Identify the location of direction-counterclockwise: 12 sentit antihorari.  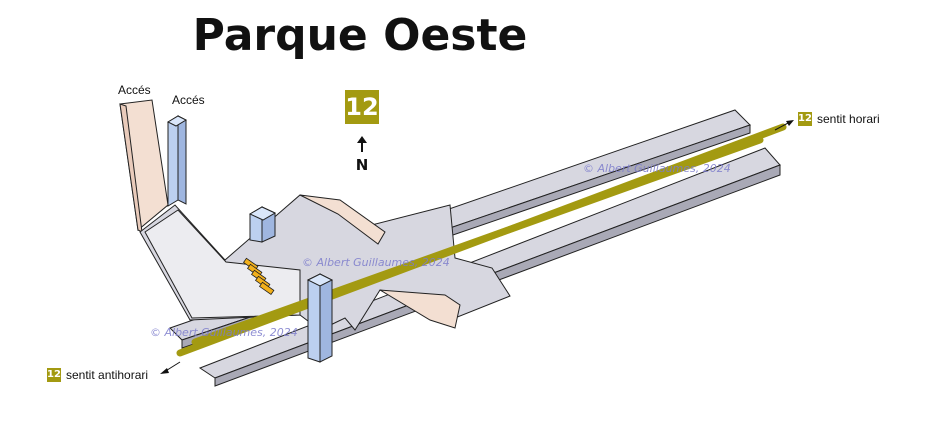
(97, 375).